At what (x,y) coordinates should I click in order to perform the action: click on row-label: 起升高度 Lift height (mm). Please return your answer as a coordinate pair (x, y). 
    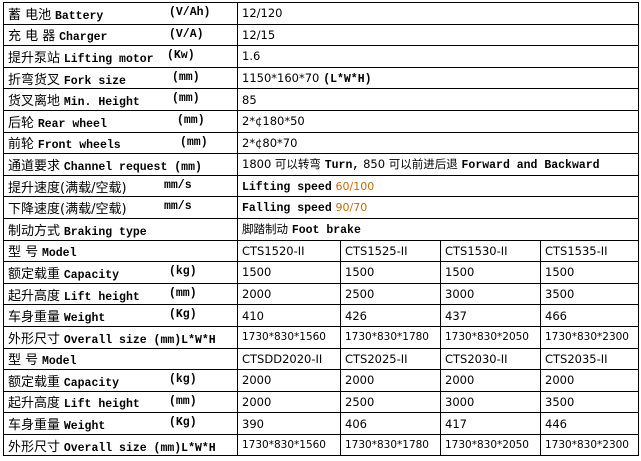
    Looking at the image, I should click on (120, 402).